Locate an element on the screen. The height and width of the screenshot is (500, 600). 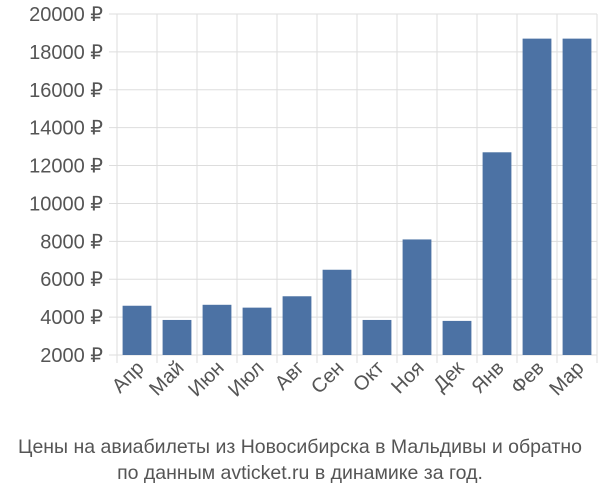
x-tick-label: Май is located at coordinates (166, 378).